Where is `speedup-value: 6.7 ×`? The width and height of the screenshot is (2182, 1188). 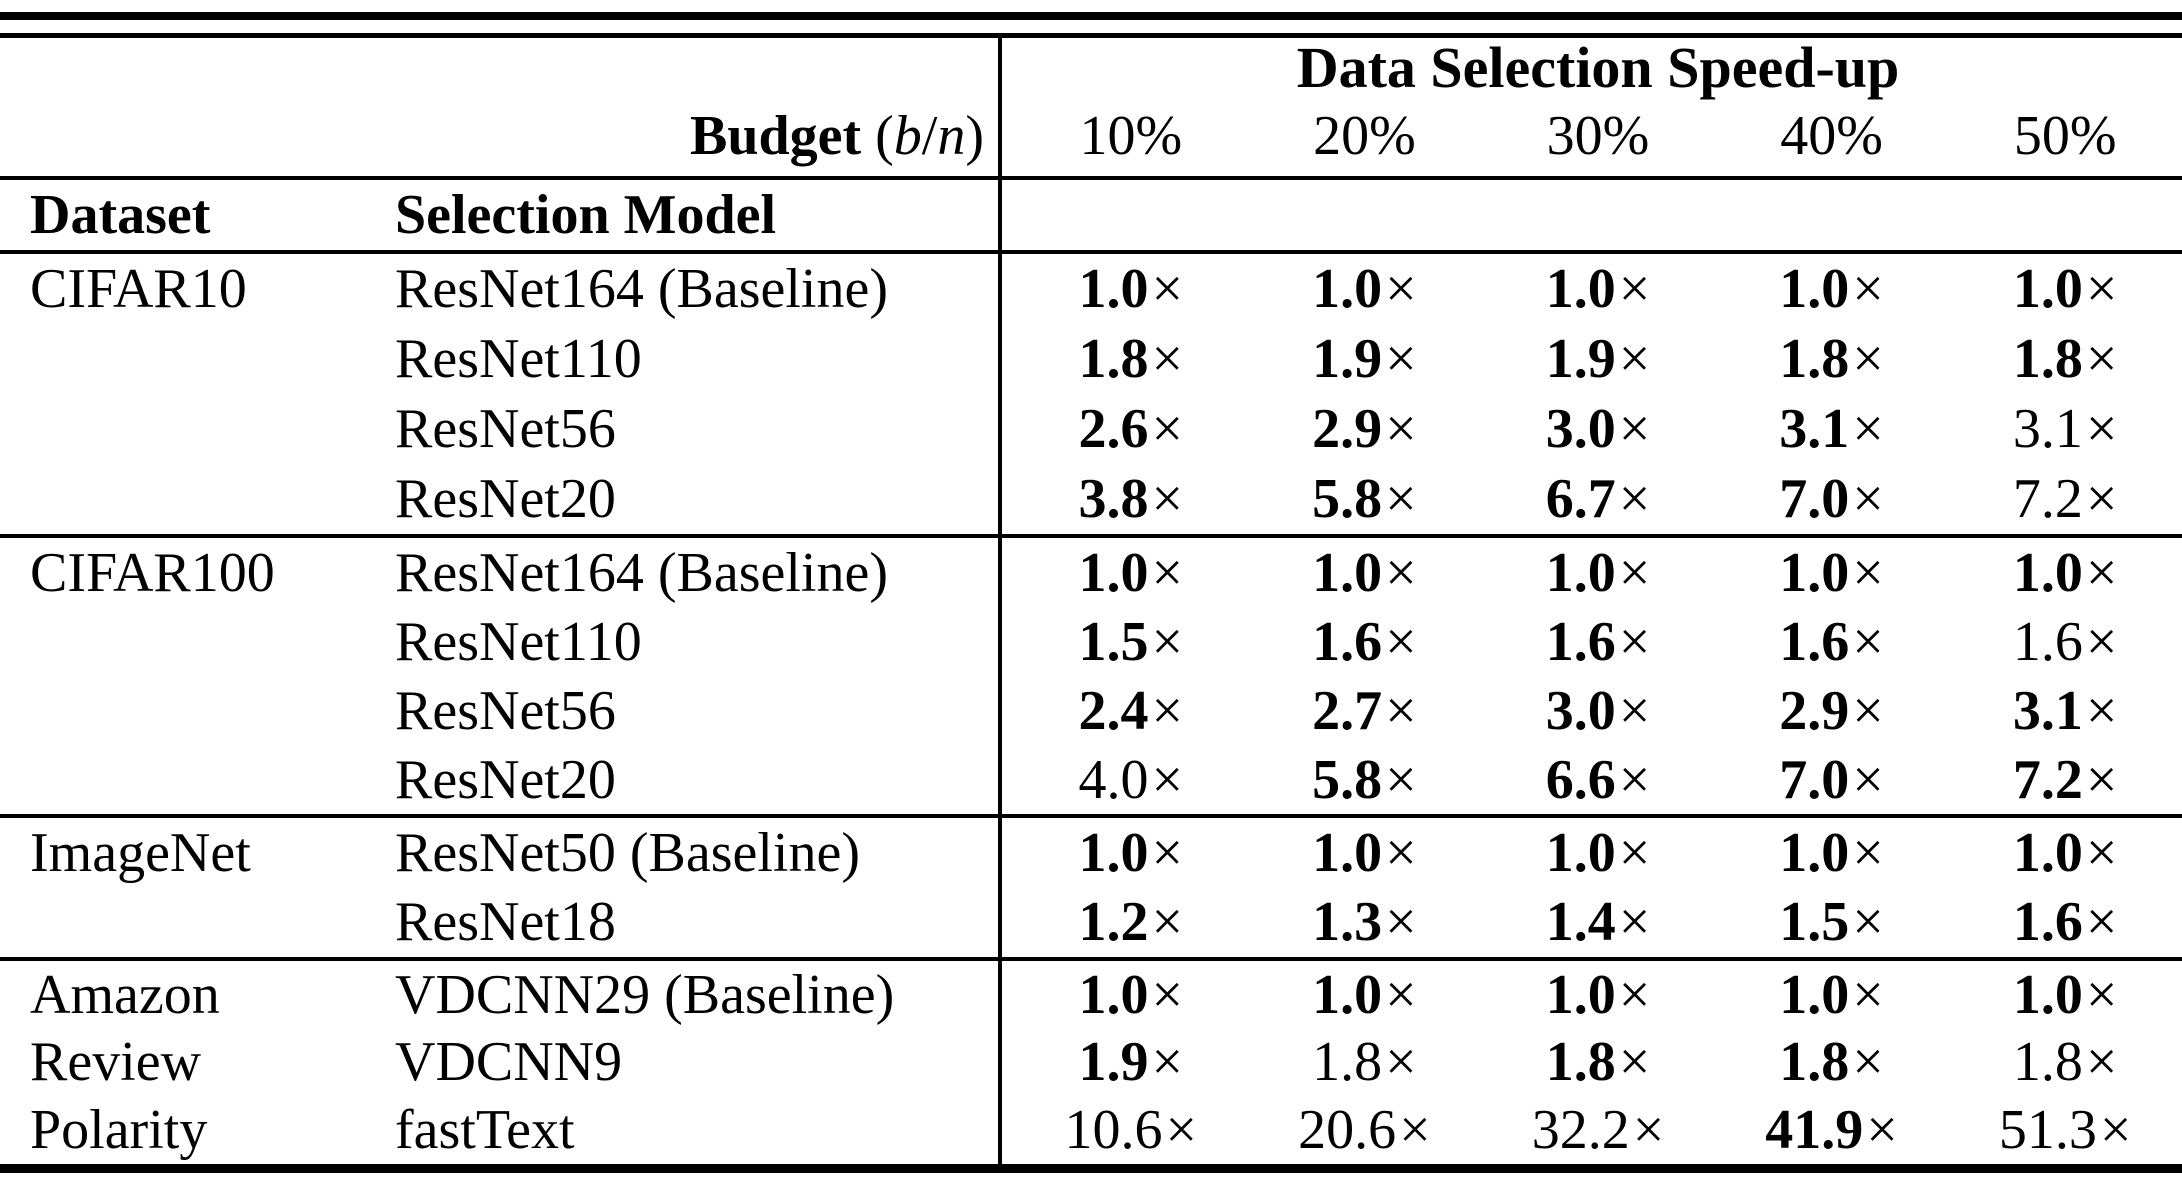
speedup-value: 6.7 × is located at coordinates (1598, 499).